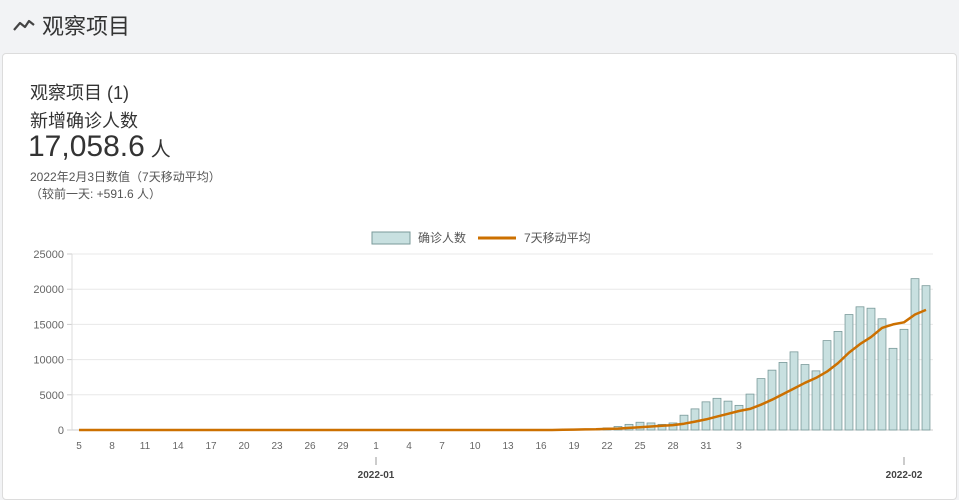  What do you see at coordinates (48, 255) in the screenshot?
I see `y-tick-label: 25000` at bounding box center [48, 255].